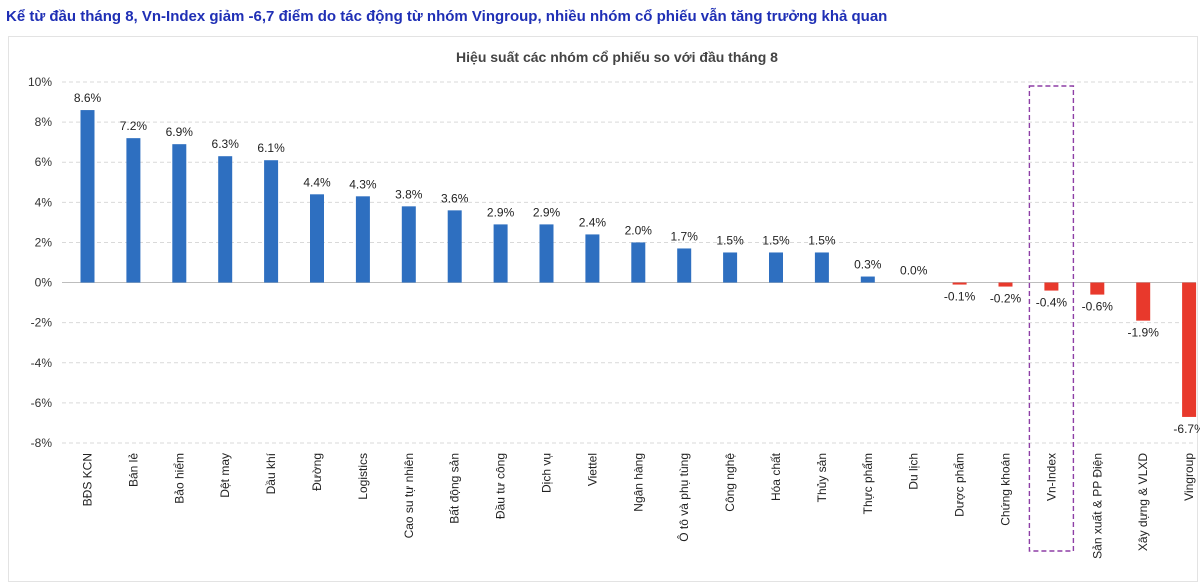 Image resolution: width=1200 pixels, height=587 pixels. Describe the element at coordinates (271, 473) in the screenshot. I see `category-label: Dầu khí` at that location.